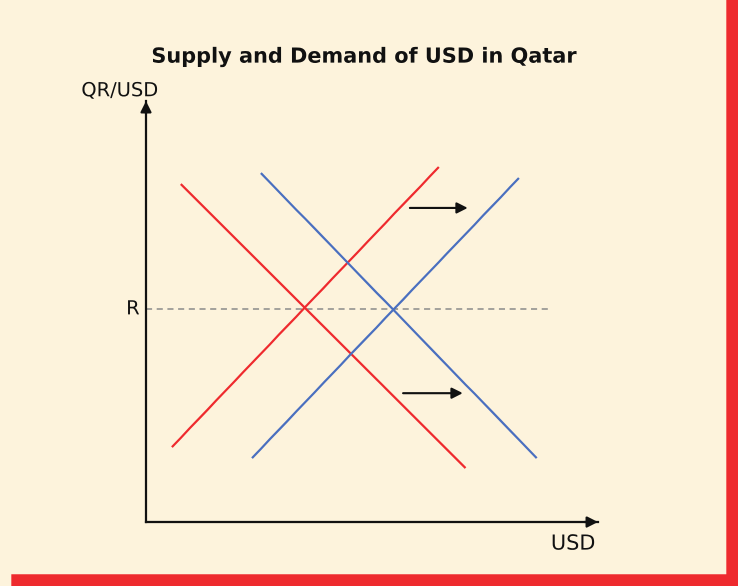  I want to click on chart-title: Supply and Demand of USD in Qatar, so click(364, 57).